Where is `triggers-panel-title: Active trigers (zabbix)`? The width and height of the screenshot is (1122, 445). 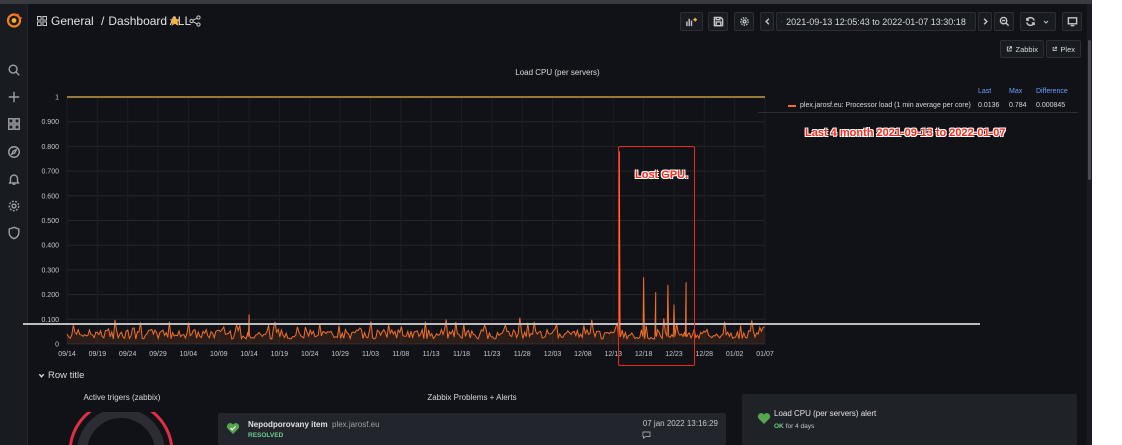
triggers-panel-title: Active trigers (zabbix) is located at coordinates (122, 397).